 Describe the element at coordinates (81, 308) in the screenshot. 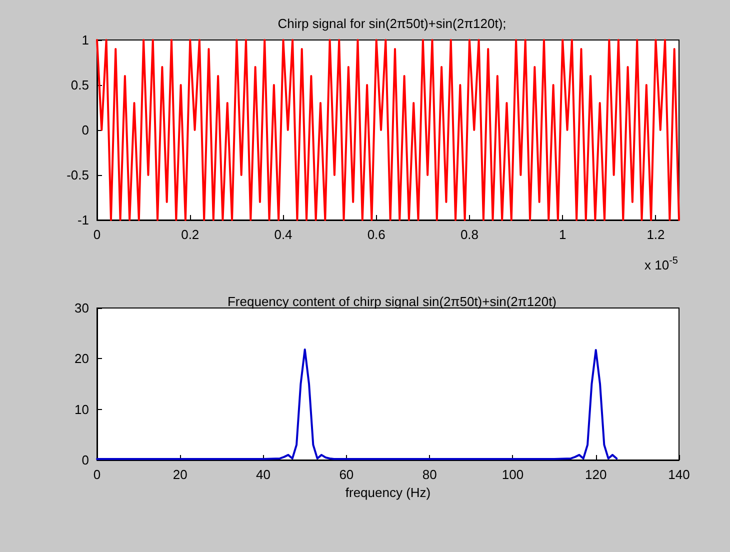

I see `y-tick-label: 30` at that location.